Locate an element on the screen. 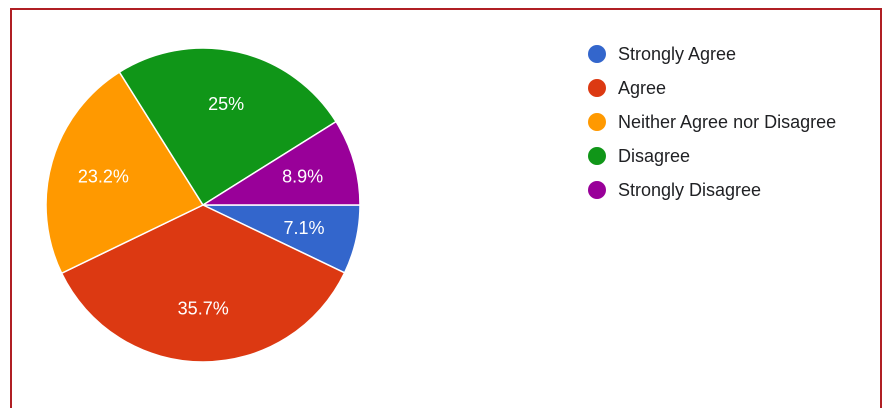  pie-slice-neither-agree-nor-disagree is located at coordinates (125, 173).